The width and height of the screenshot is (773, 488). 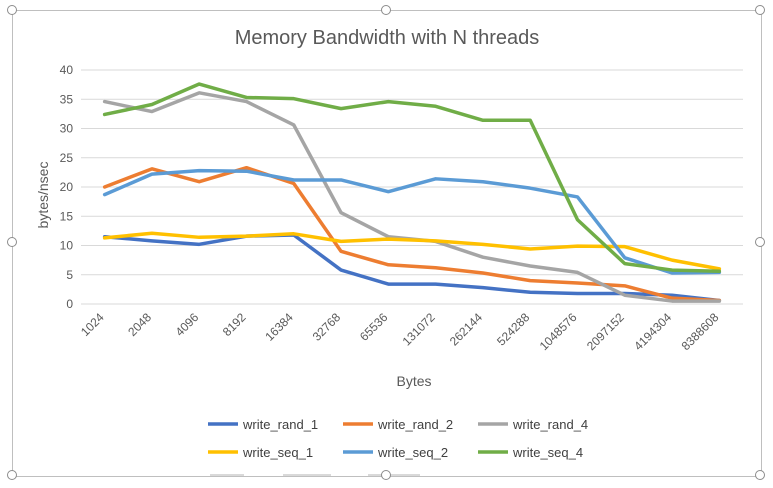 What do you see at coordinates (67, 129) in the screenshot?
I see `y-tick-label: 30` at bounding box center [67, 129].